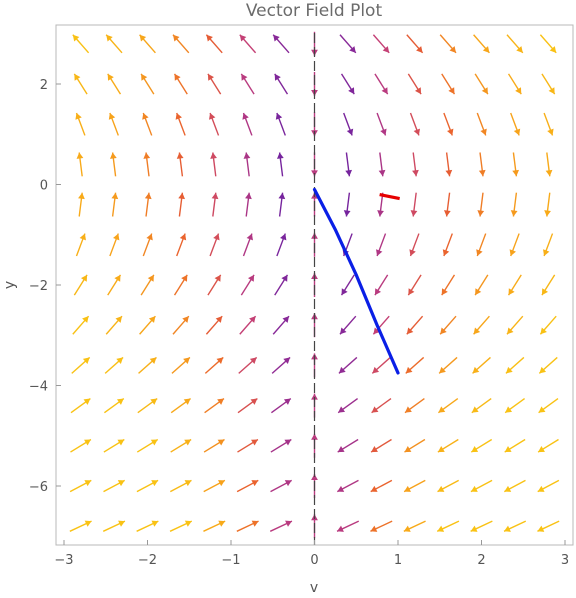 This screenshot has height=598, width=576. What do you see at coordinates (481, 560) in the screenshot?
I see `x-tick-label: 2` at bounding box center [481, 560].